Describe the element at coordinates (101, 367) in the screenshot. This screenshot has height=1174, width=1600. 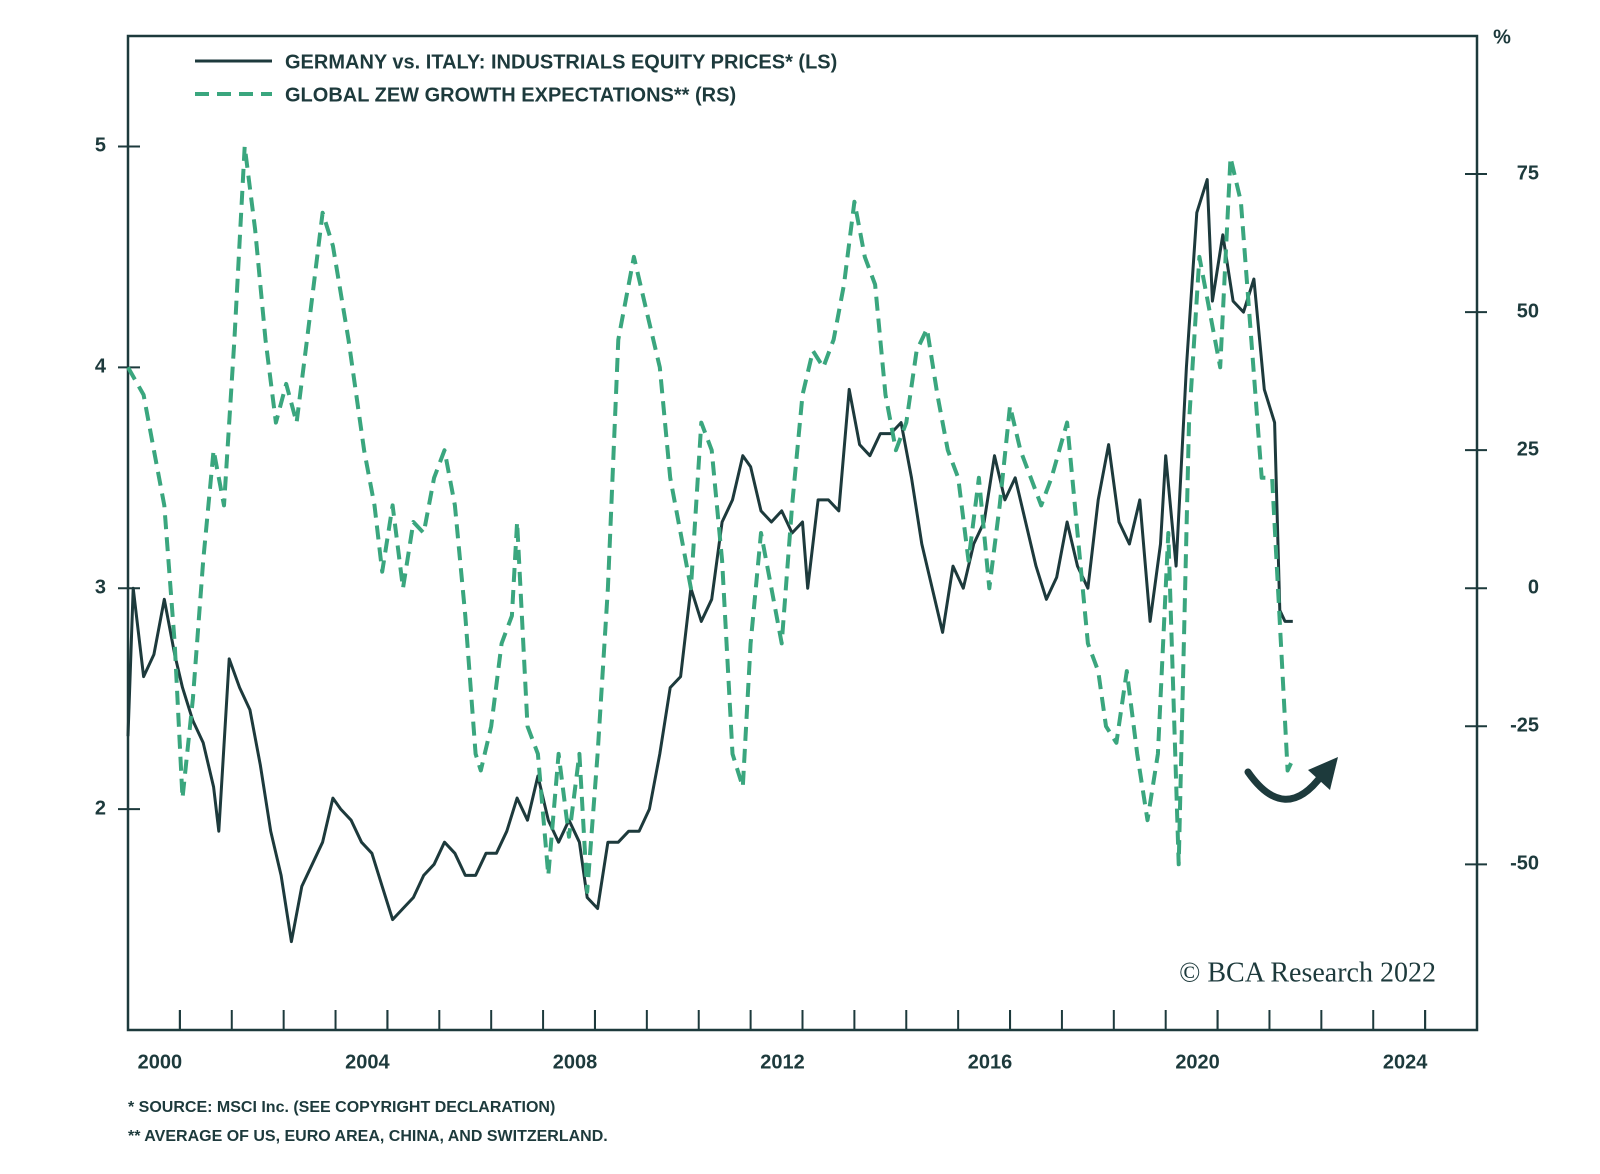
I see `y-tick-label: 4` at that location.